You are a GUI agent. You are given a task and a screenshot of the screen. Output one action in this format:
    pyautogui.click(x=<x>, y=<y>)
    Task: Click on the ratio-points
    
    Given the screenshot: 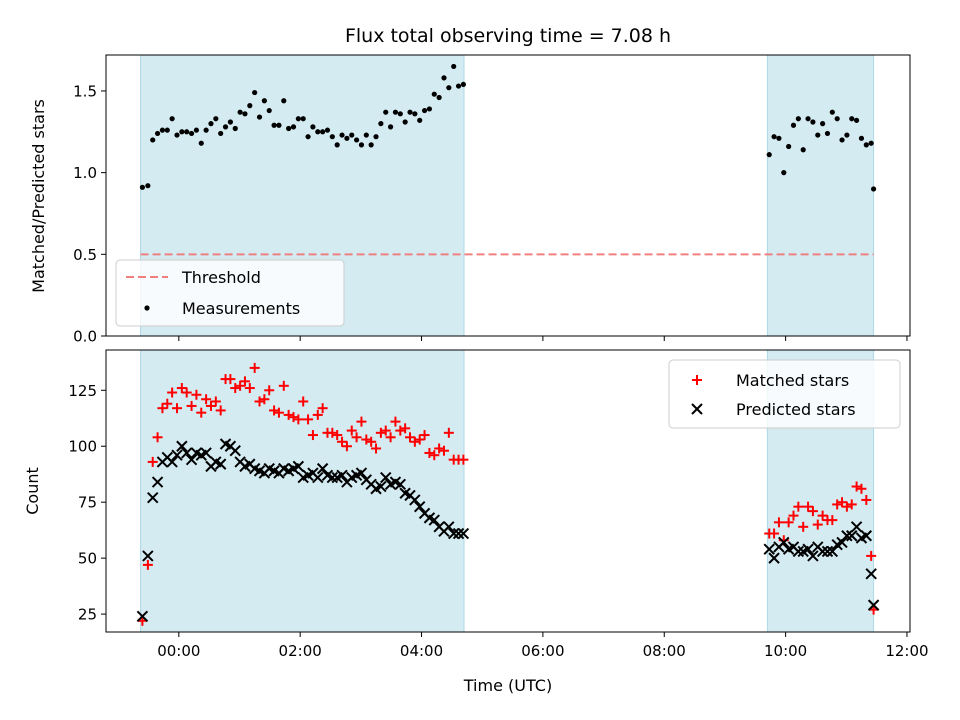 What is the action you would take?
    pyautogui.click(x=508, y=127)
    